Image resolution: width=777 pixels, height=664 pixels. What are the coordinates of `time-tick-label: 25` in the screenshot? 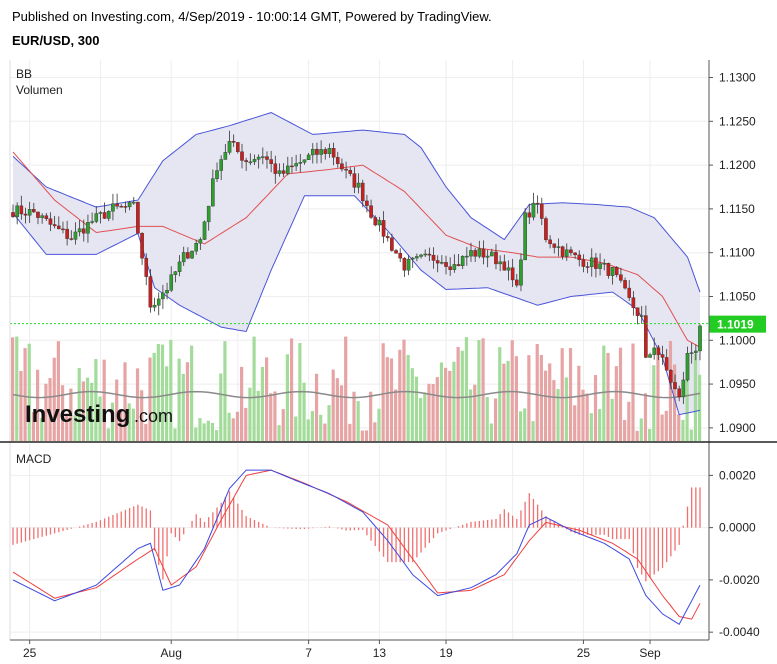 It's located at (30, 653).